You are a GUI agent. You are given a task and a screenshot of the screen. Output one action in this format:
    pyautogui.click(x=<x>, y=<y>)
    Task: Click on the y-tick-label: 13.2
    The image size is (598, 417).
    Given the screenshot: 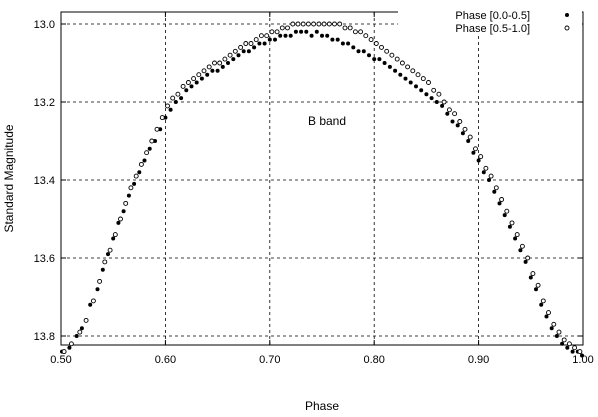 What is the action you would take?
    pyautogui.click(x=44, y=103)
    